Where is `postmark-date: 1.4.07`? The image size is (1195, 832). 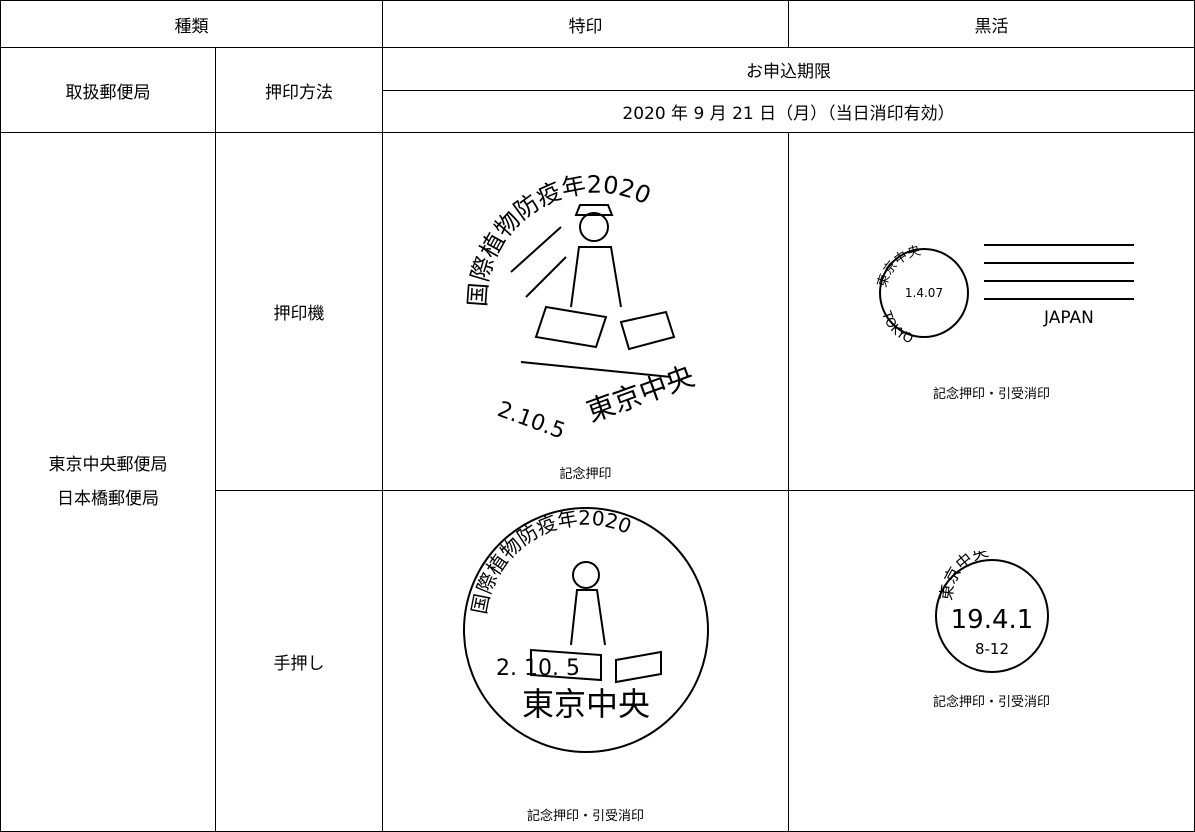
postmark-date: 1.4.07 is located at coordinates (924, 293).